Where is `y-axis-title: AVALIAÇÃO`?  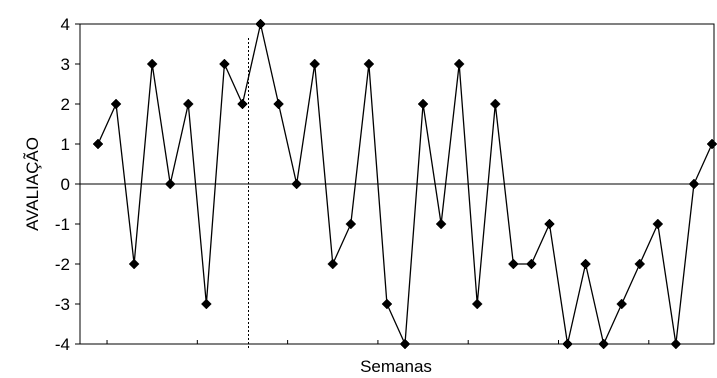
y-axis-title: AVALIAÇÃO is located at coordinates (32, 184).